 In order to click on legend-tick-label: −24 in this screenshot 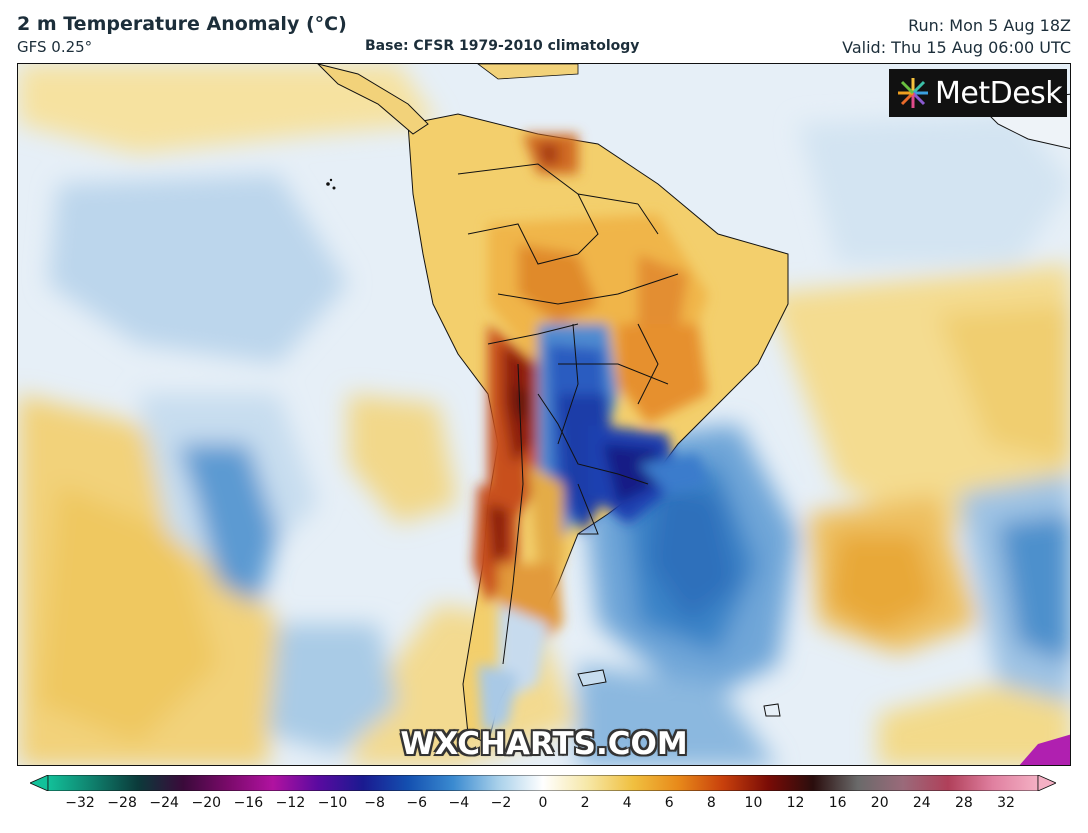, I will do `click(164, 803)`.